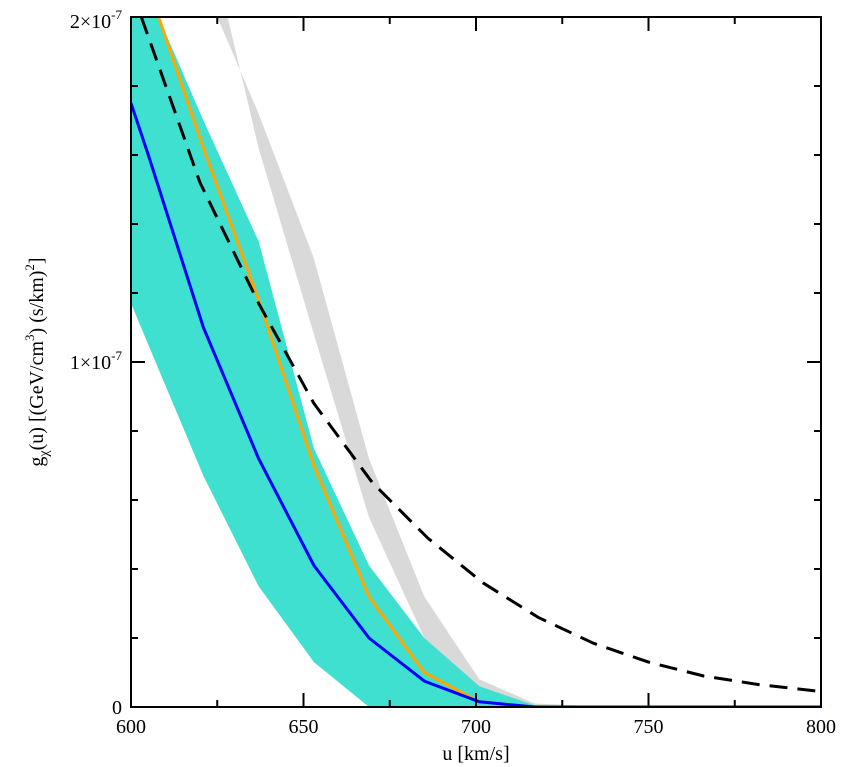  I want to click on y-tick-label-0-base: 0, so click(117, 708).